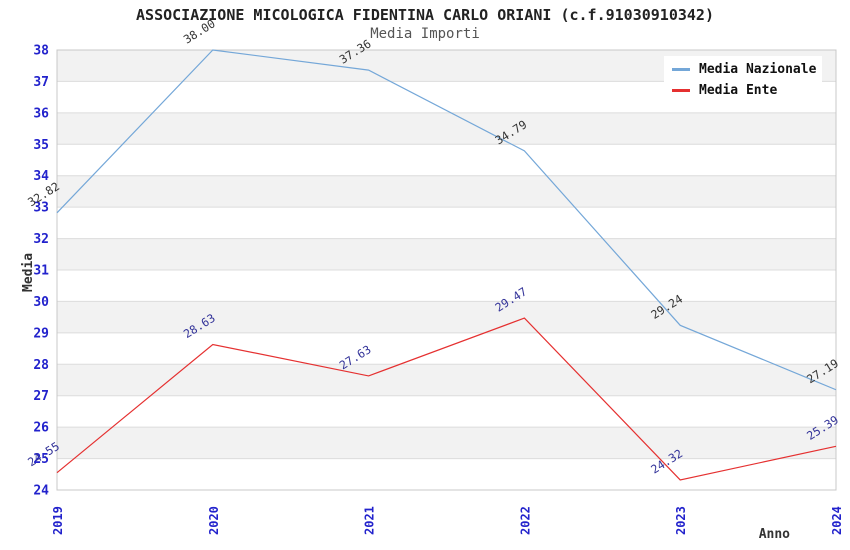 This screenshot has height=550, width=850. I want to click on y-tick-label: 36, so click(41, 113).